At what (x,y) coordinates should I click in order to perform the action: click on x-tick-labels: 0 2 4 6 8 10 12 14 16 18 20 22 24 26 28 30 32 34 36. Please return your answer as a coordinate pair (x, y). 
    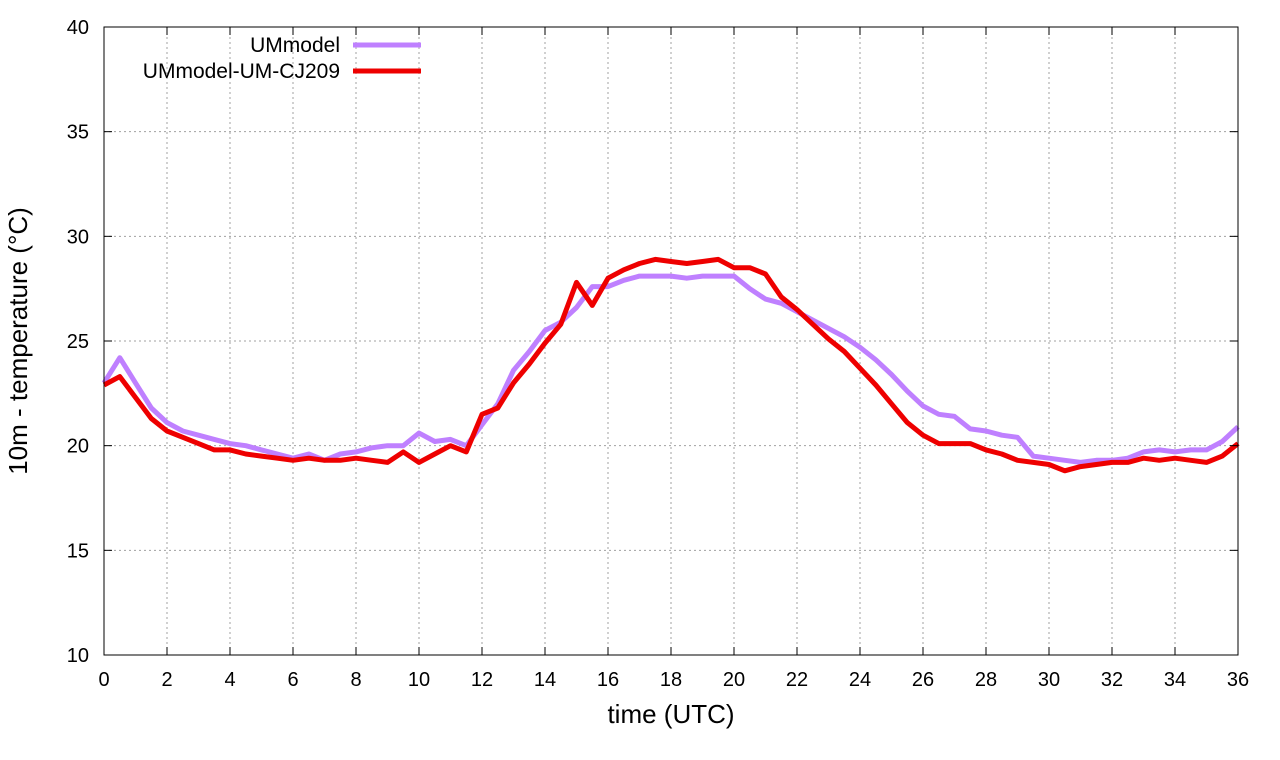
    Looking at the image, I should click on (673, 680).